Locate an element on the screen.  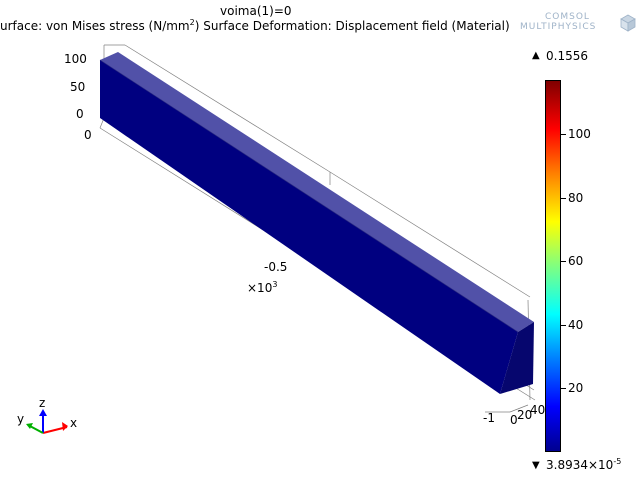
triad-y-arrow is located at coordinates (29, 426).